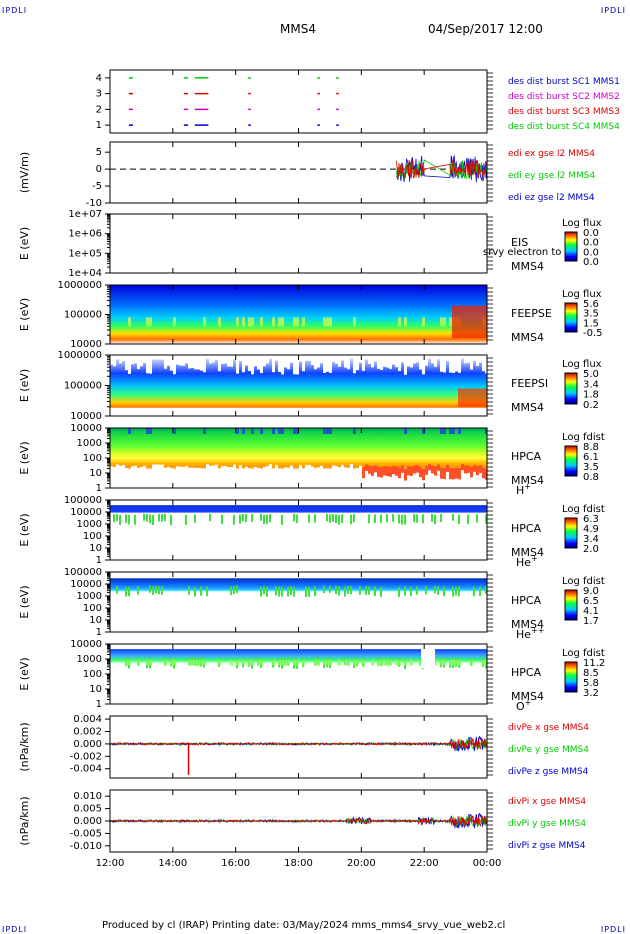  What do you see at coordinates (583, 437) in the screenshot?
I see `colorbar-title: Log fdist` at bounding box center [583, 437].